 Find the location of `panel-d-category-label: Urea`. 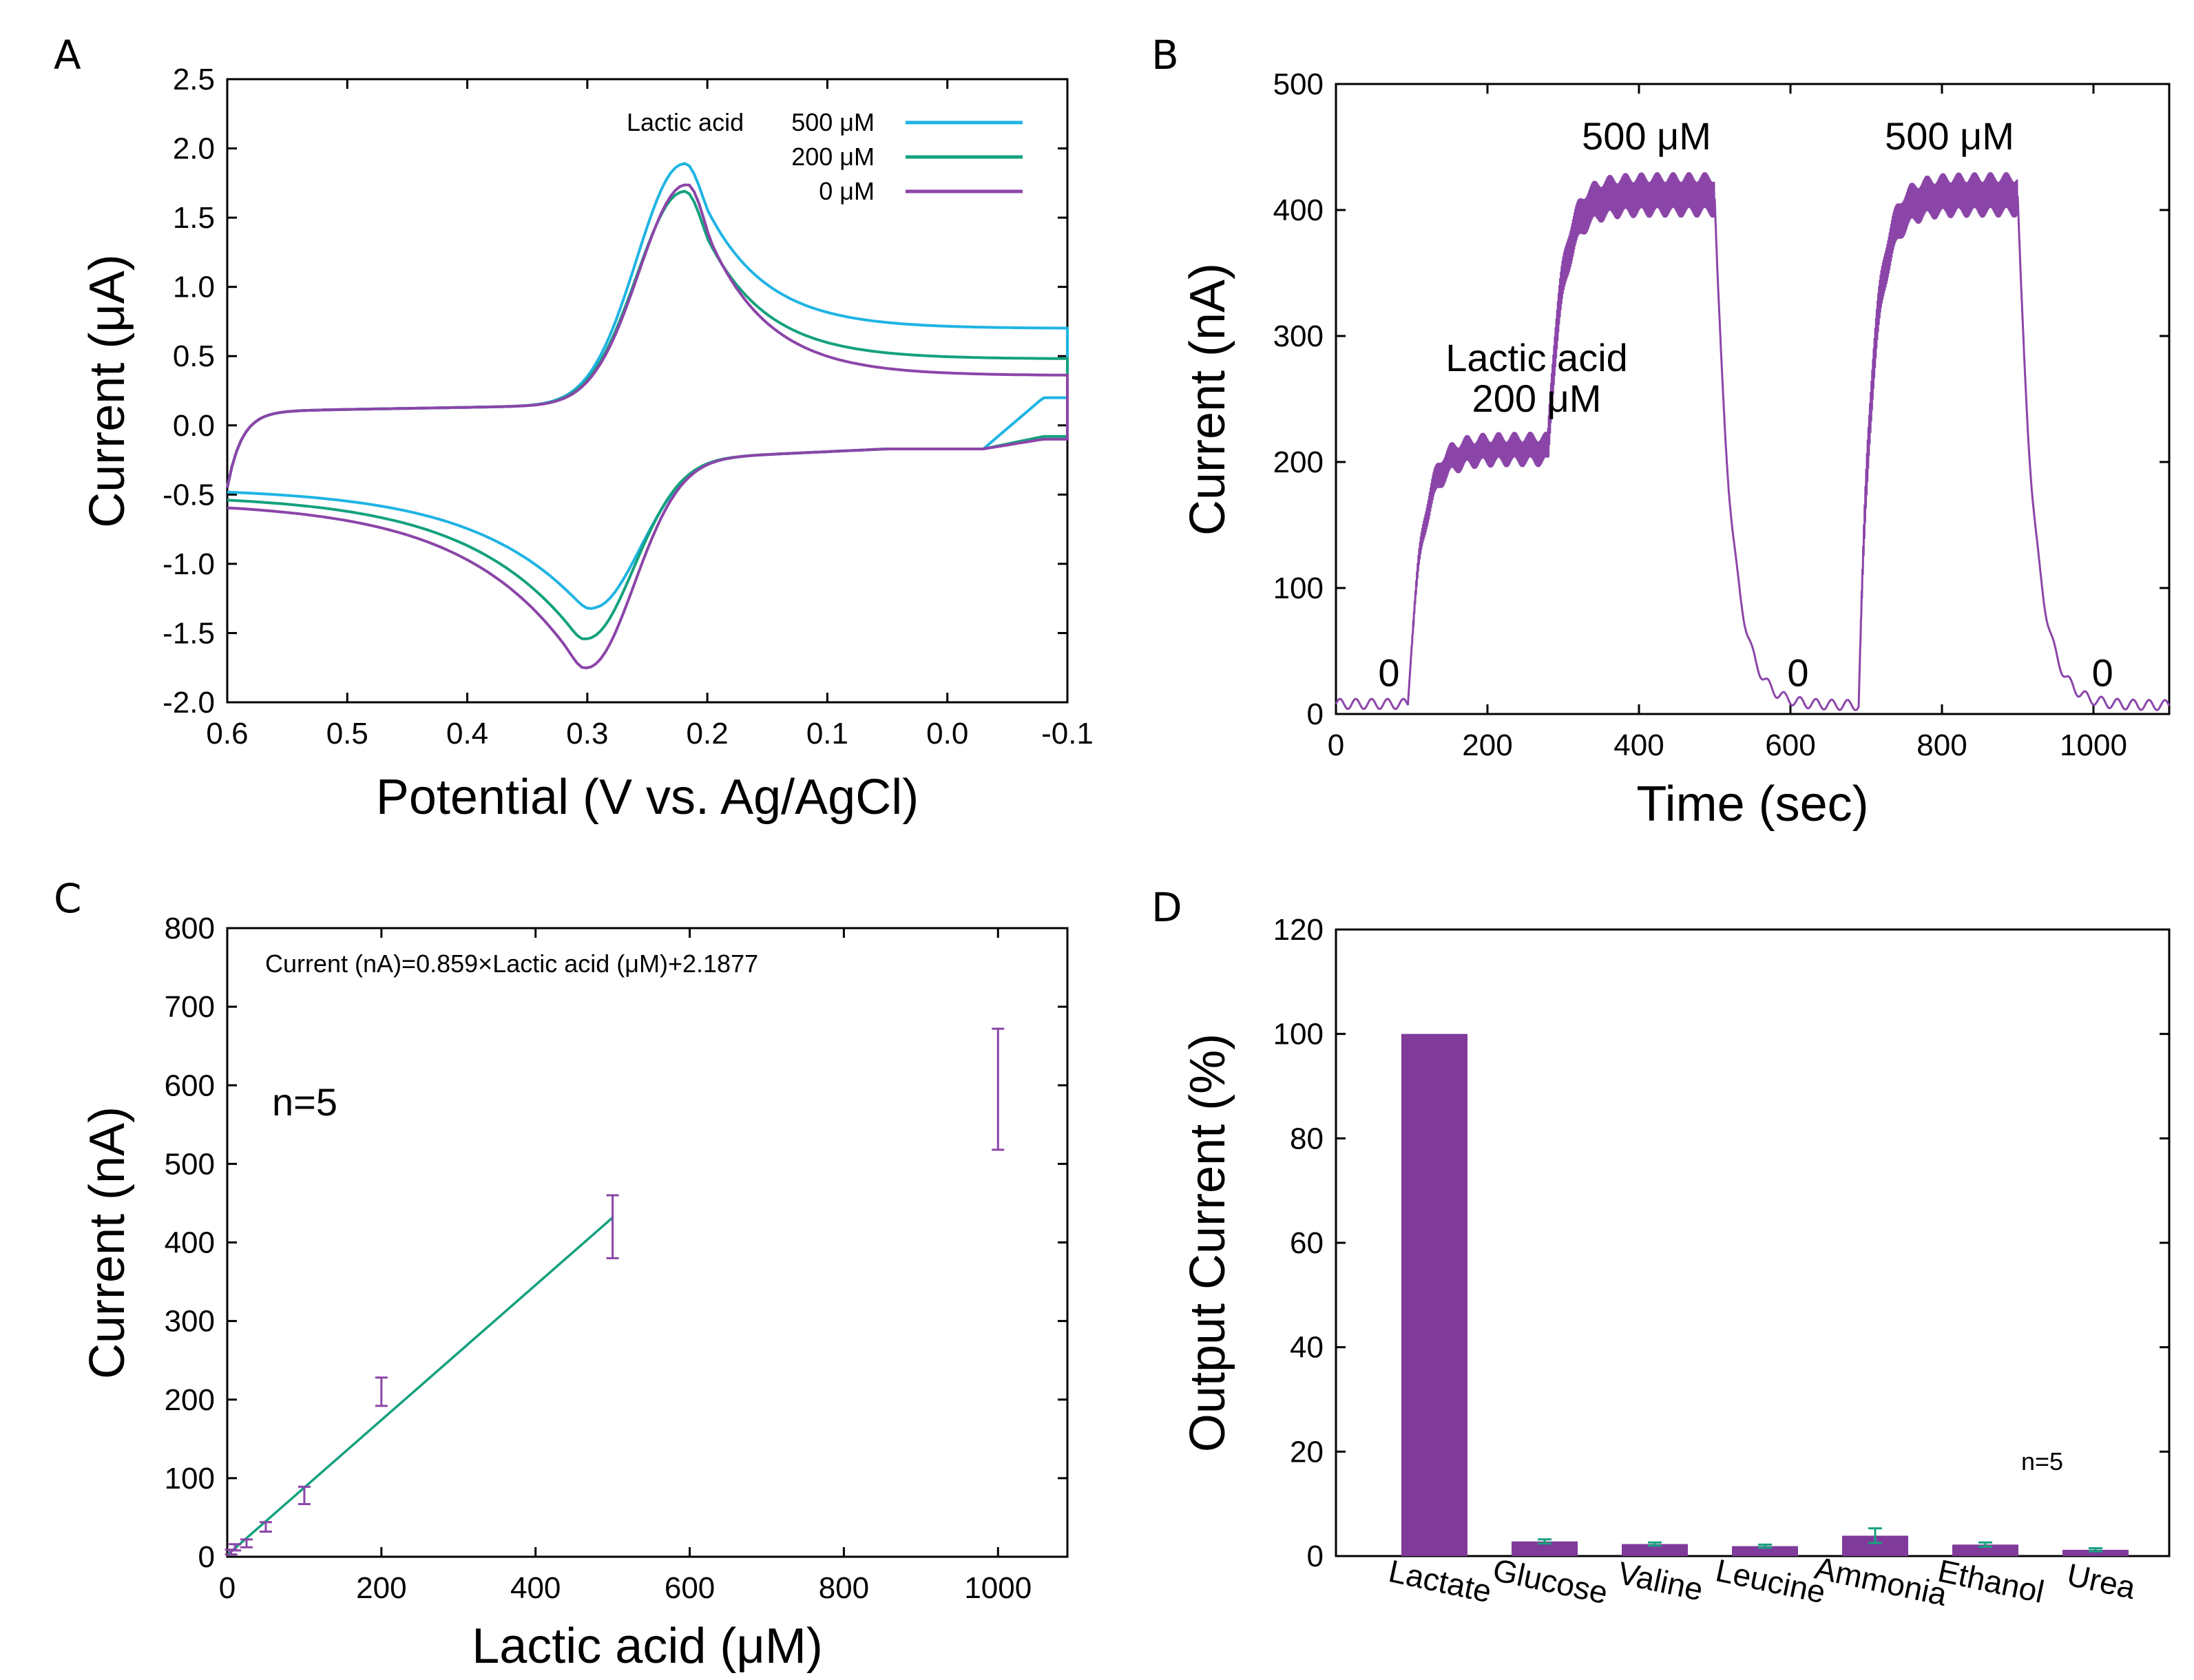

panel-d-category-label: Urea is located at coordinates (2101, 1581).